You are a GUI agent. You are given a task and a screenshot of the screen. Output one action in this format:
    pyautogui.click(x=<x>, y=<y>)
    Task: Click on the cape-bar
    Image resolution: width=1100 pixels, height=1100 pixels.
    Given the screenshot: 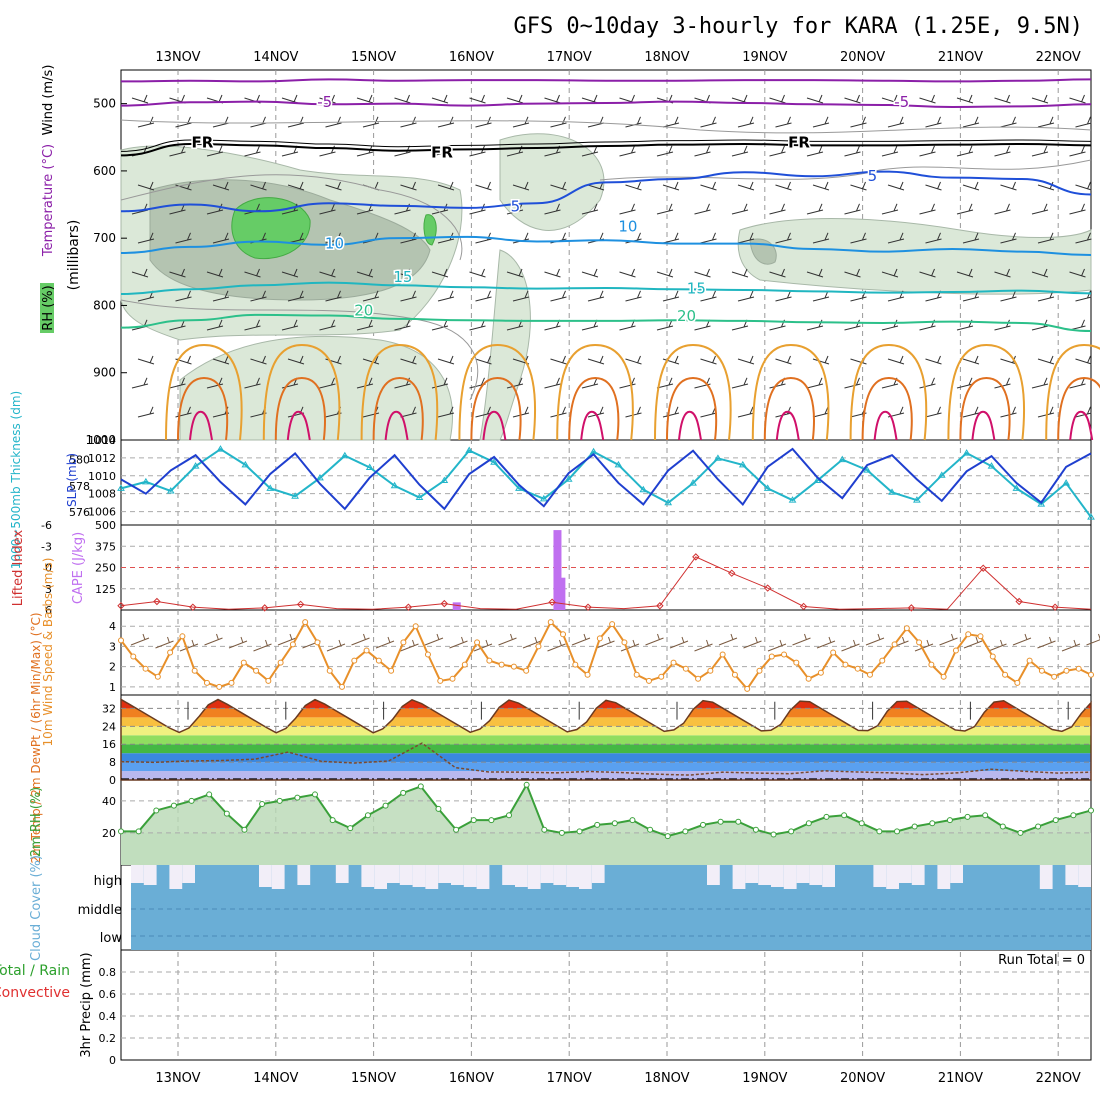 What is the action you would take?
    pyautogui.click(x=557, y=570)
    